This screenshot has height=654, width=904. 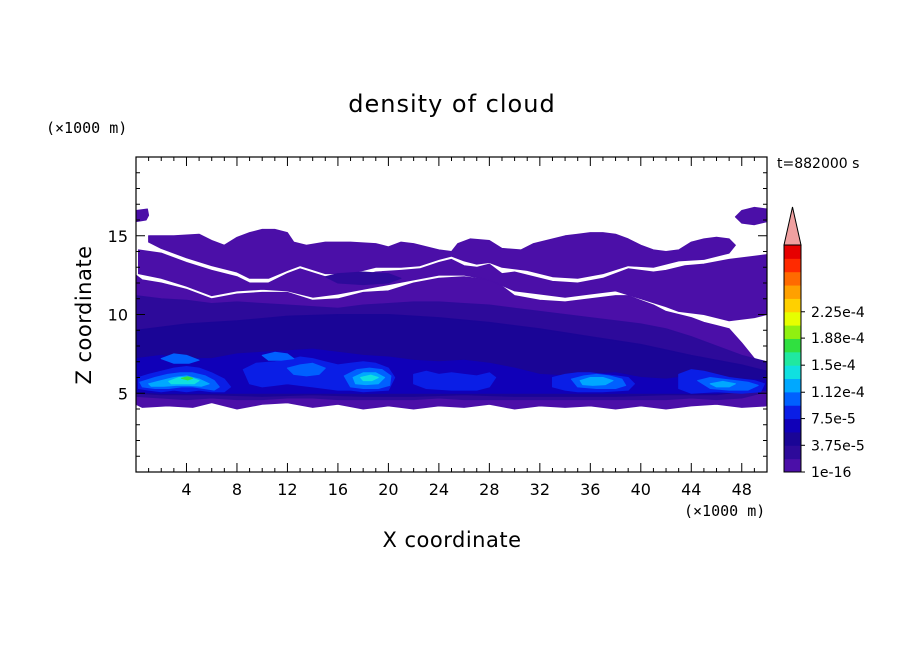 I want to click on colorbar-label: 3.75e-5, so click(x=838, y=446).